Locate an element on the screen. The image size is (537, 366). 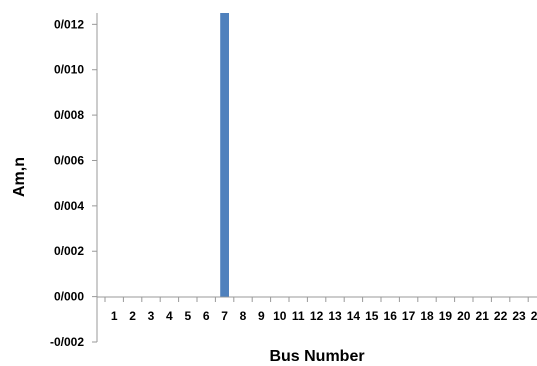
x-tick-label: 23 is located at coordinates (519, 316).